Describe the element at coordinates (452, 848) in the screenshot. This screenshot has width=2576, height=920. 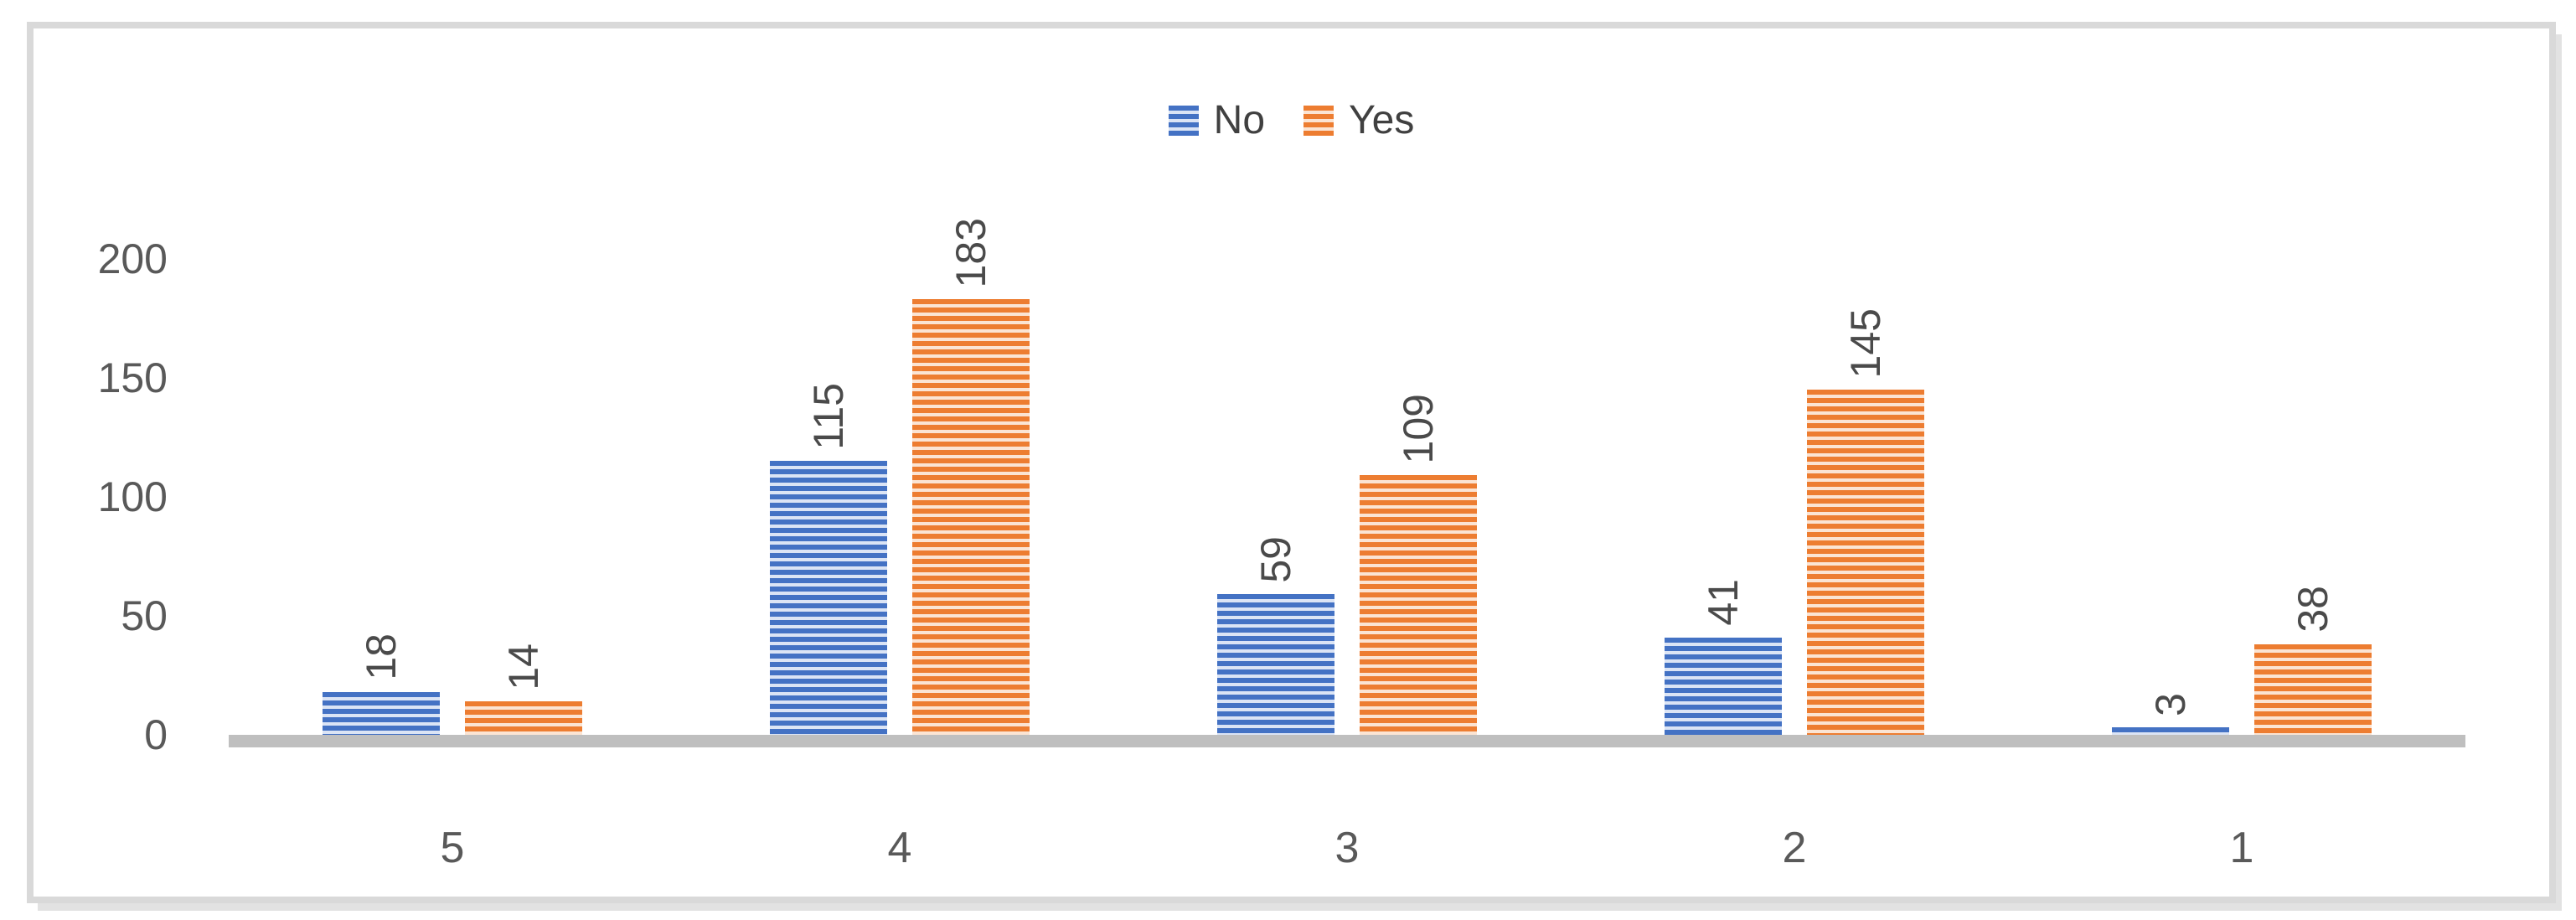
I see `x-axis-category-label: 5` at that location.